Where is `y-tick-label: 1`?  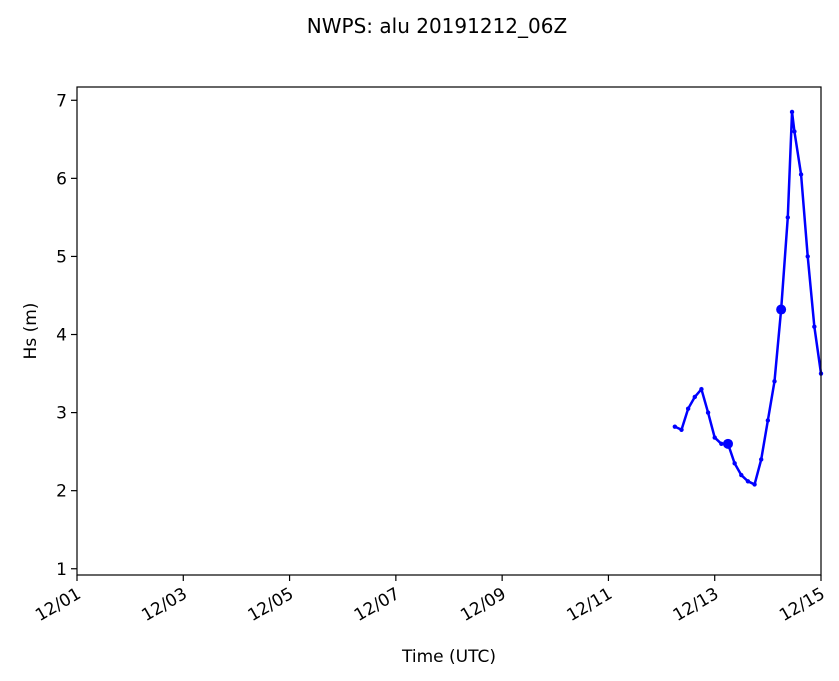
y-tick-label: 1 is located at coordinates (61, 570).